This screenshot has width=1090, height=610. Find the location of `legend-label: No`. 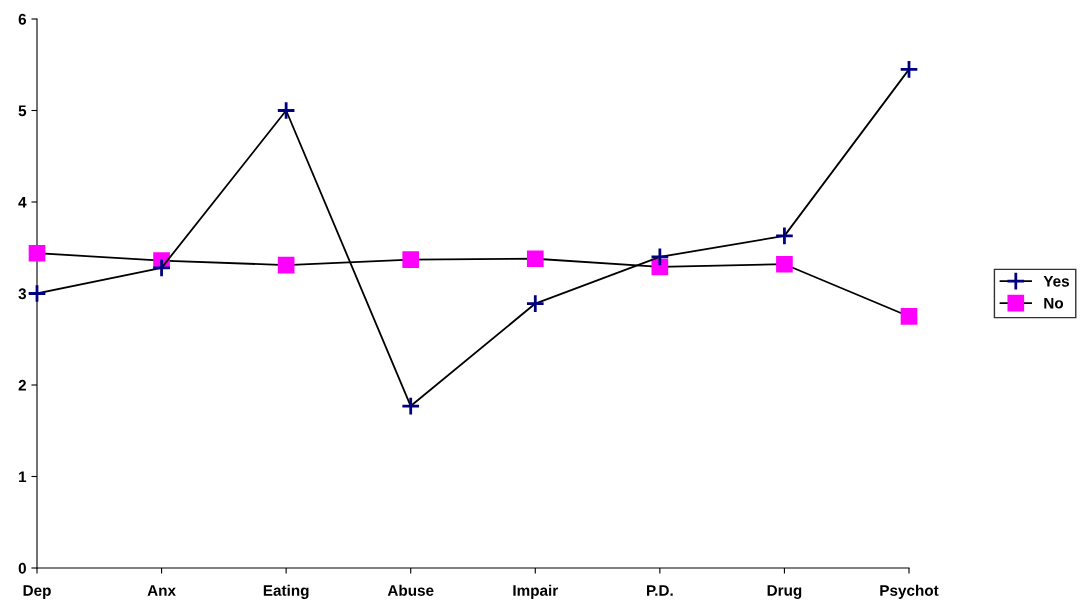

legend-label: No is located at coordinates (1054, 303).